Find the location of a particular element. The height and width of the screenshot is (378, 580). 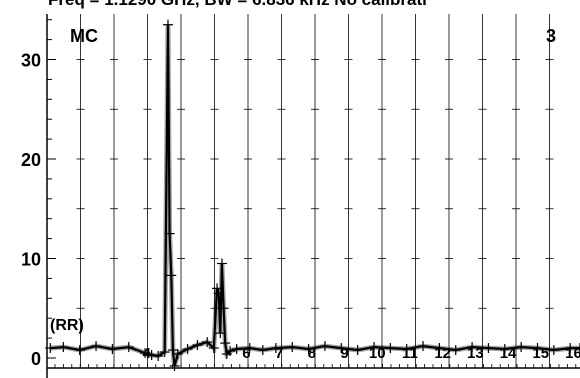

x-bottom-label: 10 is located at coordinates (377, 353).